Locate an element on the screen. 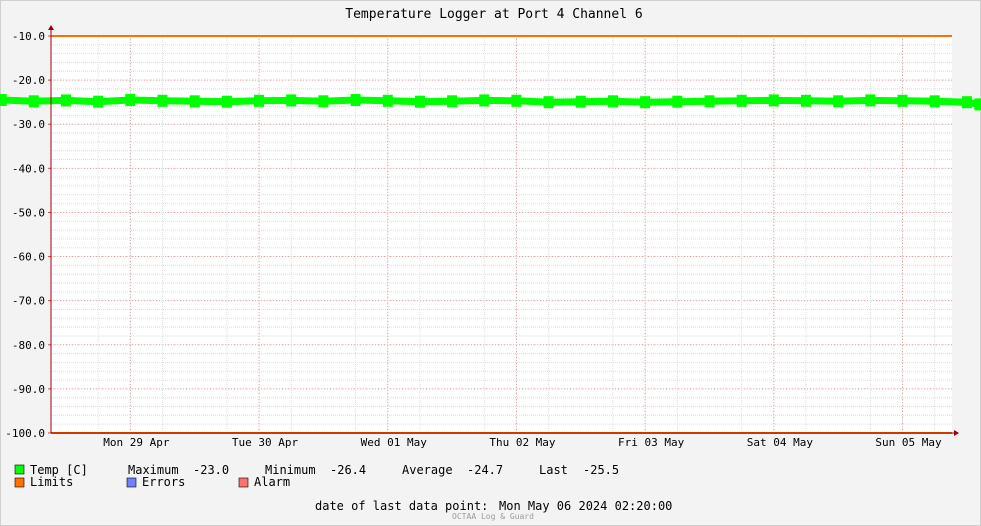  x-tick-label: Sat 04 May is located at coordinates (780, 442).